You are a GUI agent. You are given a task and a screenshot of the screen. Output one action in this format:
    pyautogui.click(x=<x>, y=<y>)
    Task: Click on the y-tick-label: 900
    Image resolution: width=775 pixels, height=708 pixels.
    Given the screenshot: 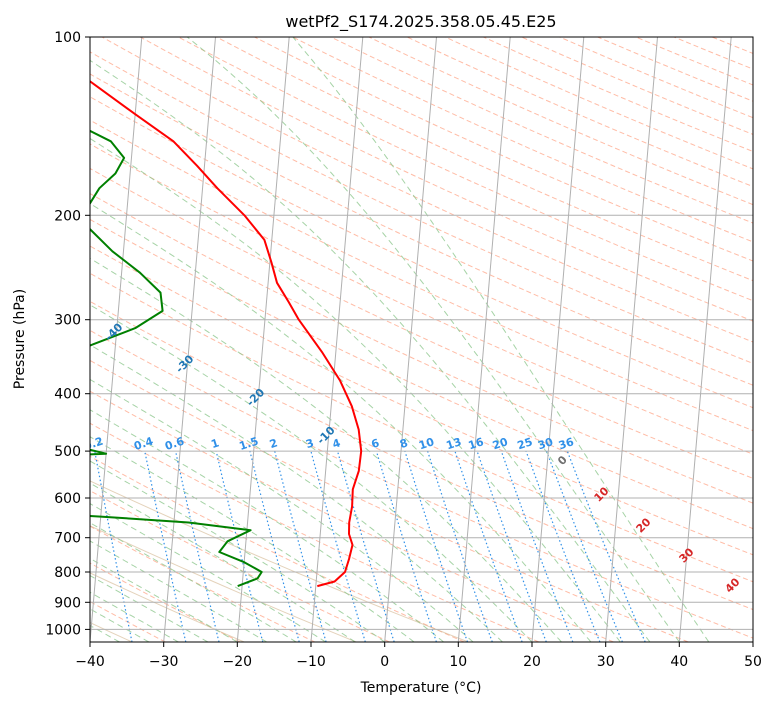 What is the action you would take?
    pyautogui.click(x=67, y=603)
    